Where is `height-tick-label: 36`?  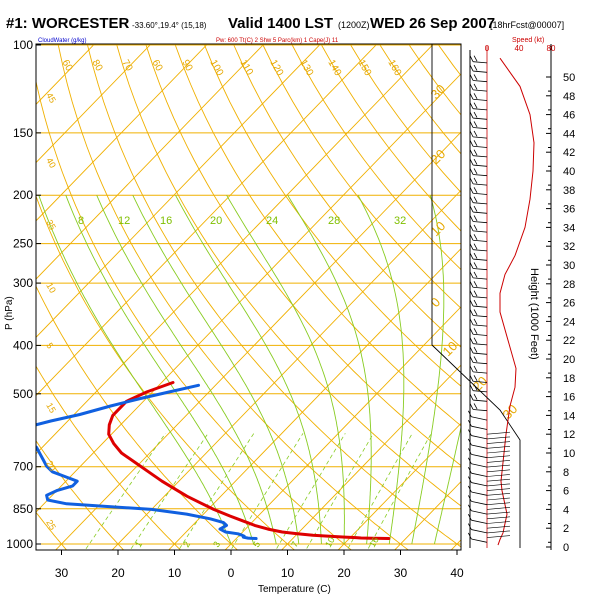 height-tick-label: 36 is located at coordinates (569, 210).